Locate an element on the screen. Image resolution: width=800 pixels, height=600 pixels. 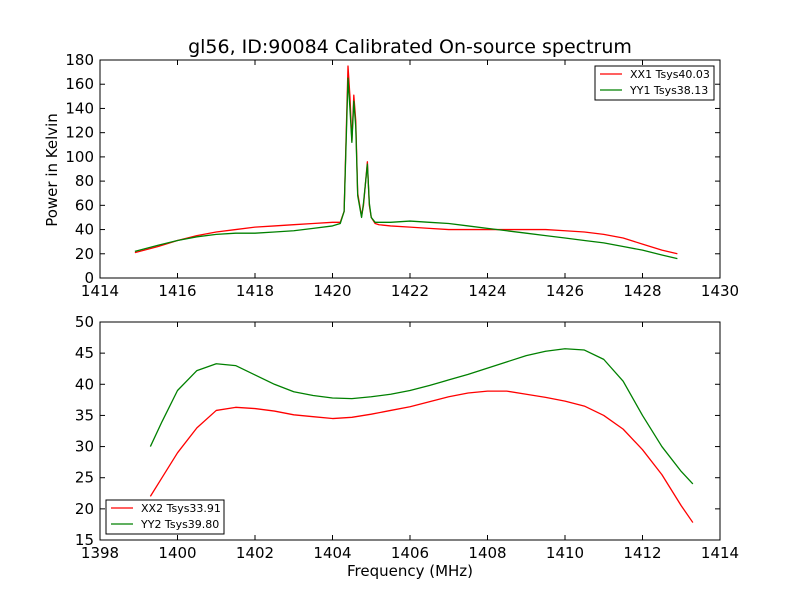
y-tick-label: 45 is located at coordinates (84, 353).